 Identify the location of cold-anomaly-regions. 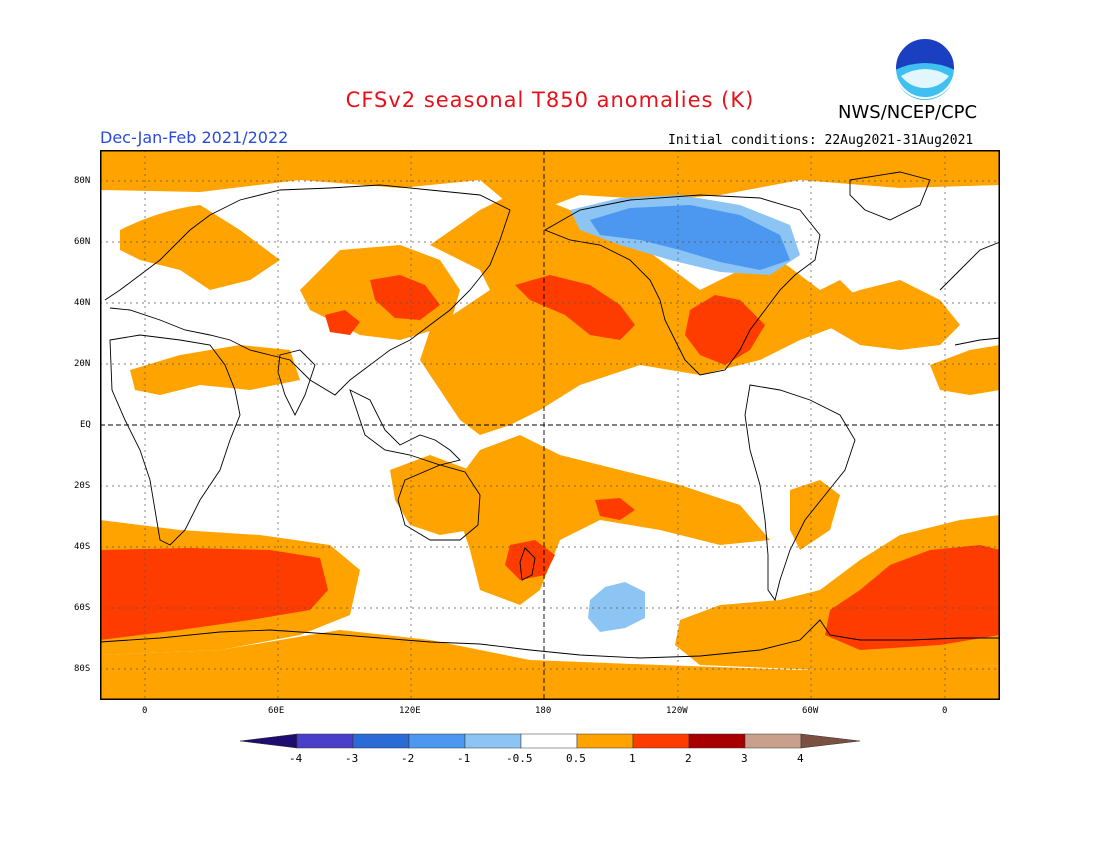
(690, 237).